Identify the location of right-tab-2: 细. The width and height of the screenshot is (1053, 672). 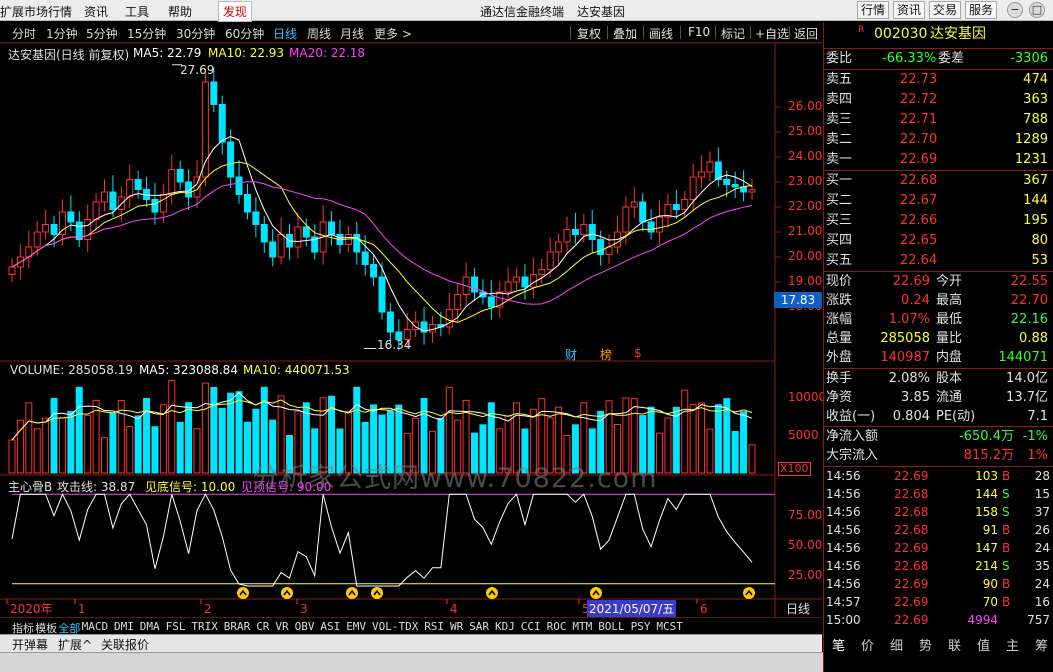
(897, 646).